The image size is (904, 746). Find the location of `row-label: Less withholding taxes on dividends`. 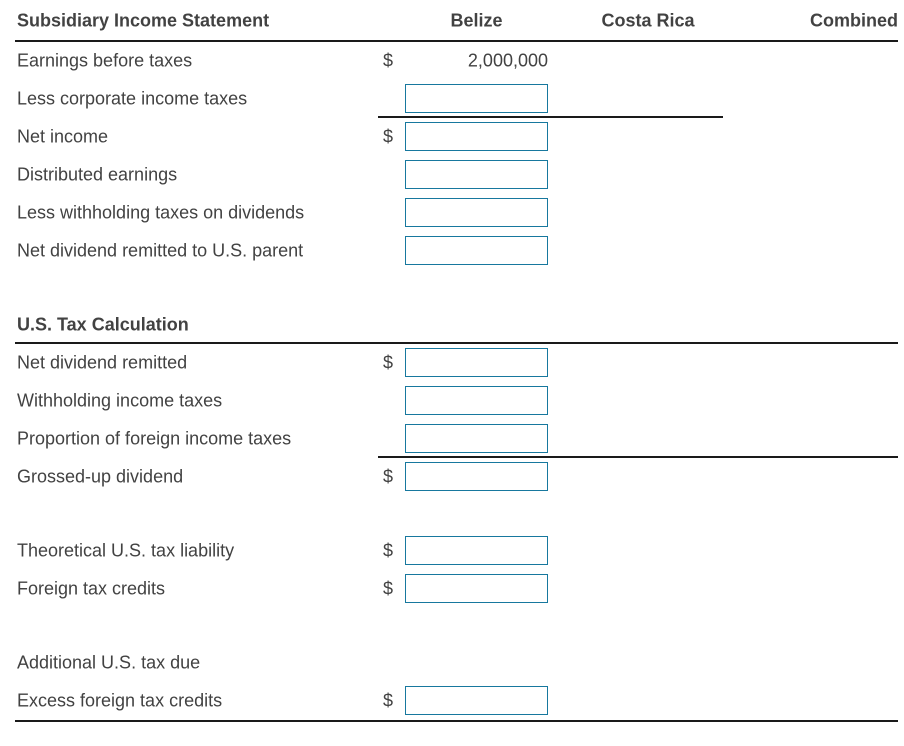

row-label: Less withholding taxes on dividends is located at coordinates (161, 212).